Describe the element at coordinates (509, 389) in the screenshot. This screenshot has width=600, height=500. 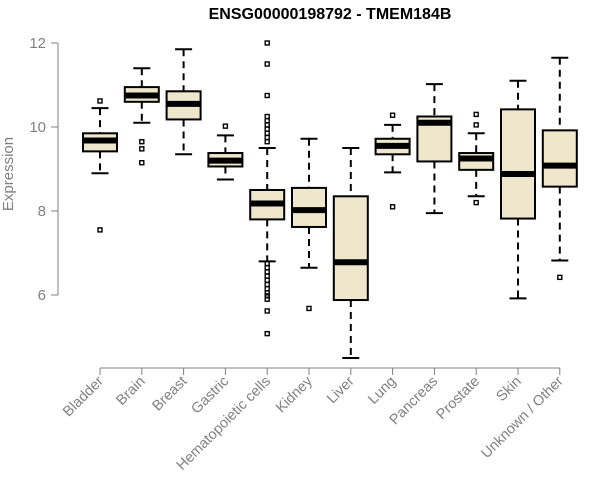
I see `x-tick-label: Skin` at that location.